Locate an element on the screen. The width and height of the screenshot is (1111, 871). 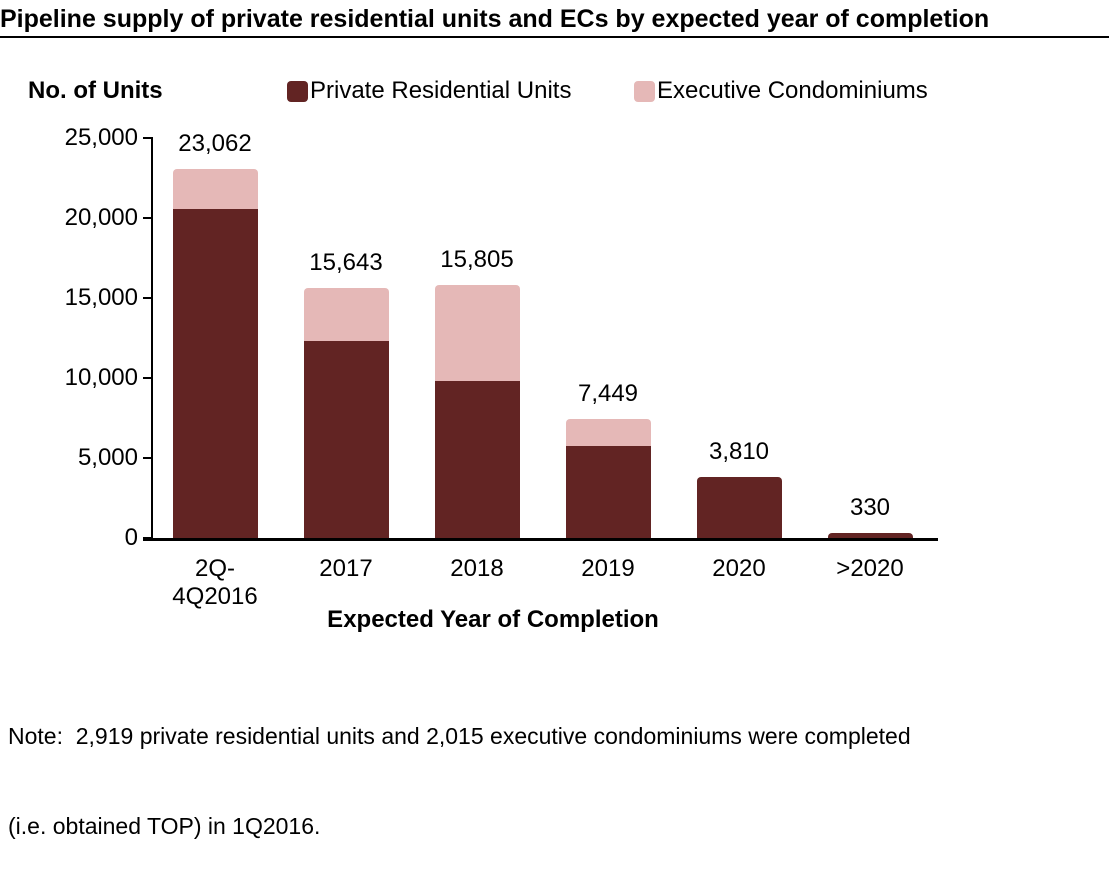
y-tick-label: 0 is located at coordinates (131, 537).